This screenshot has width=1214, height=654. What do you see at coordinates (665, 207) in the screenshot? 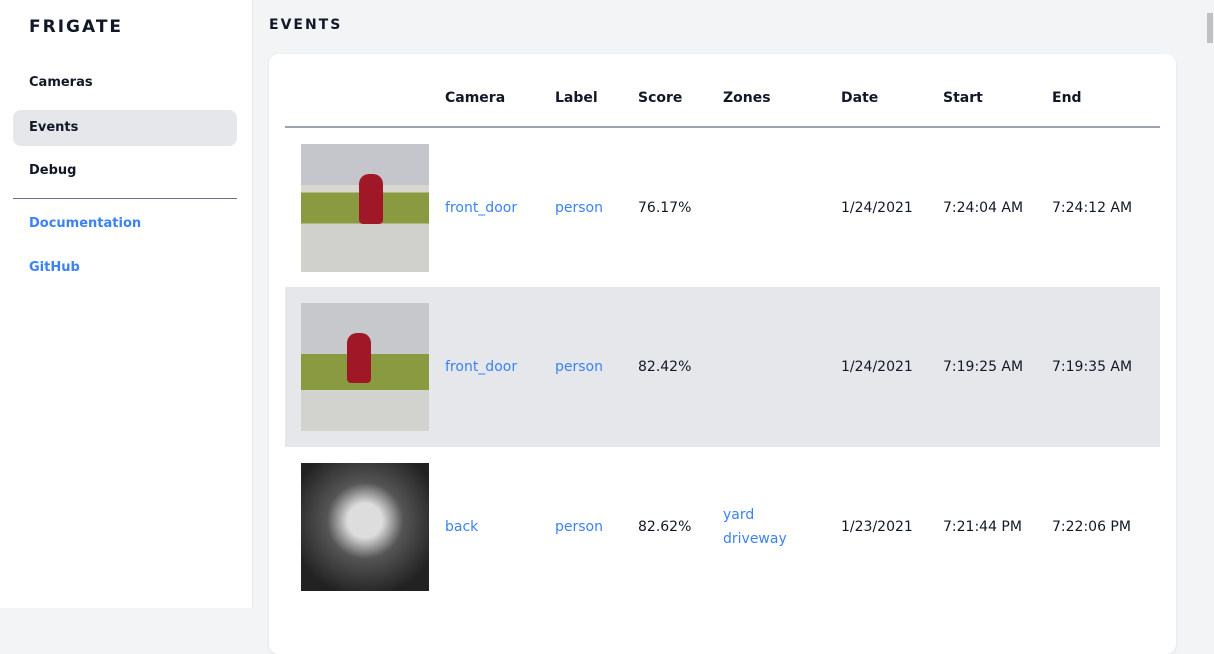
I see `score: 76.17%` at bounding box center [665, 207].